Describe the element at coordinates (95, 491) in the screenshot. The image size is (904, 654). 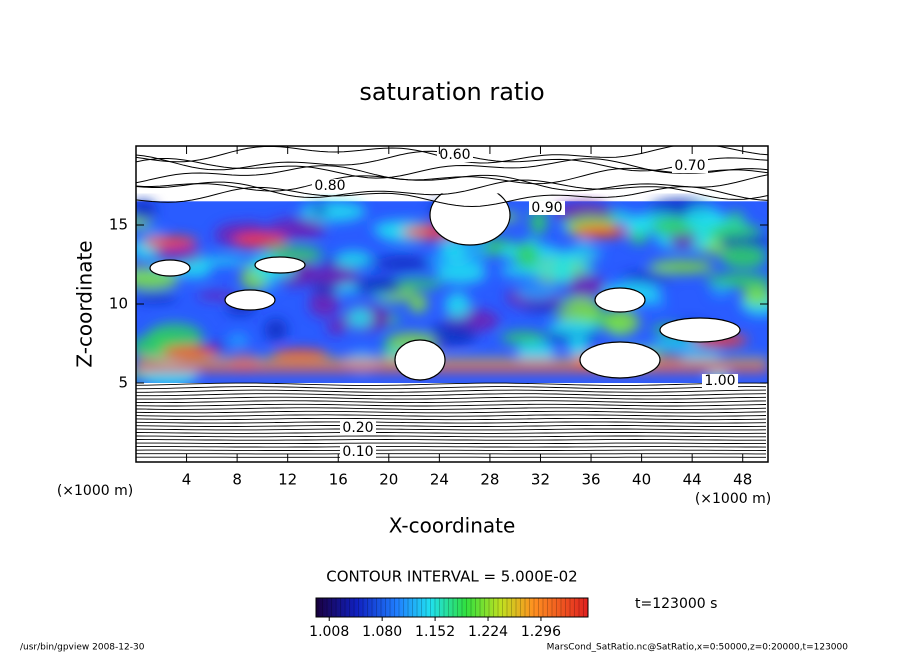
I see `y-unit-label: (×1000 m)` at that location.